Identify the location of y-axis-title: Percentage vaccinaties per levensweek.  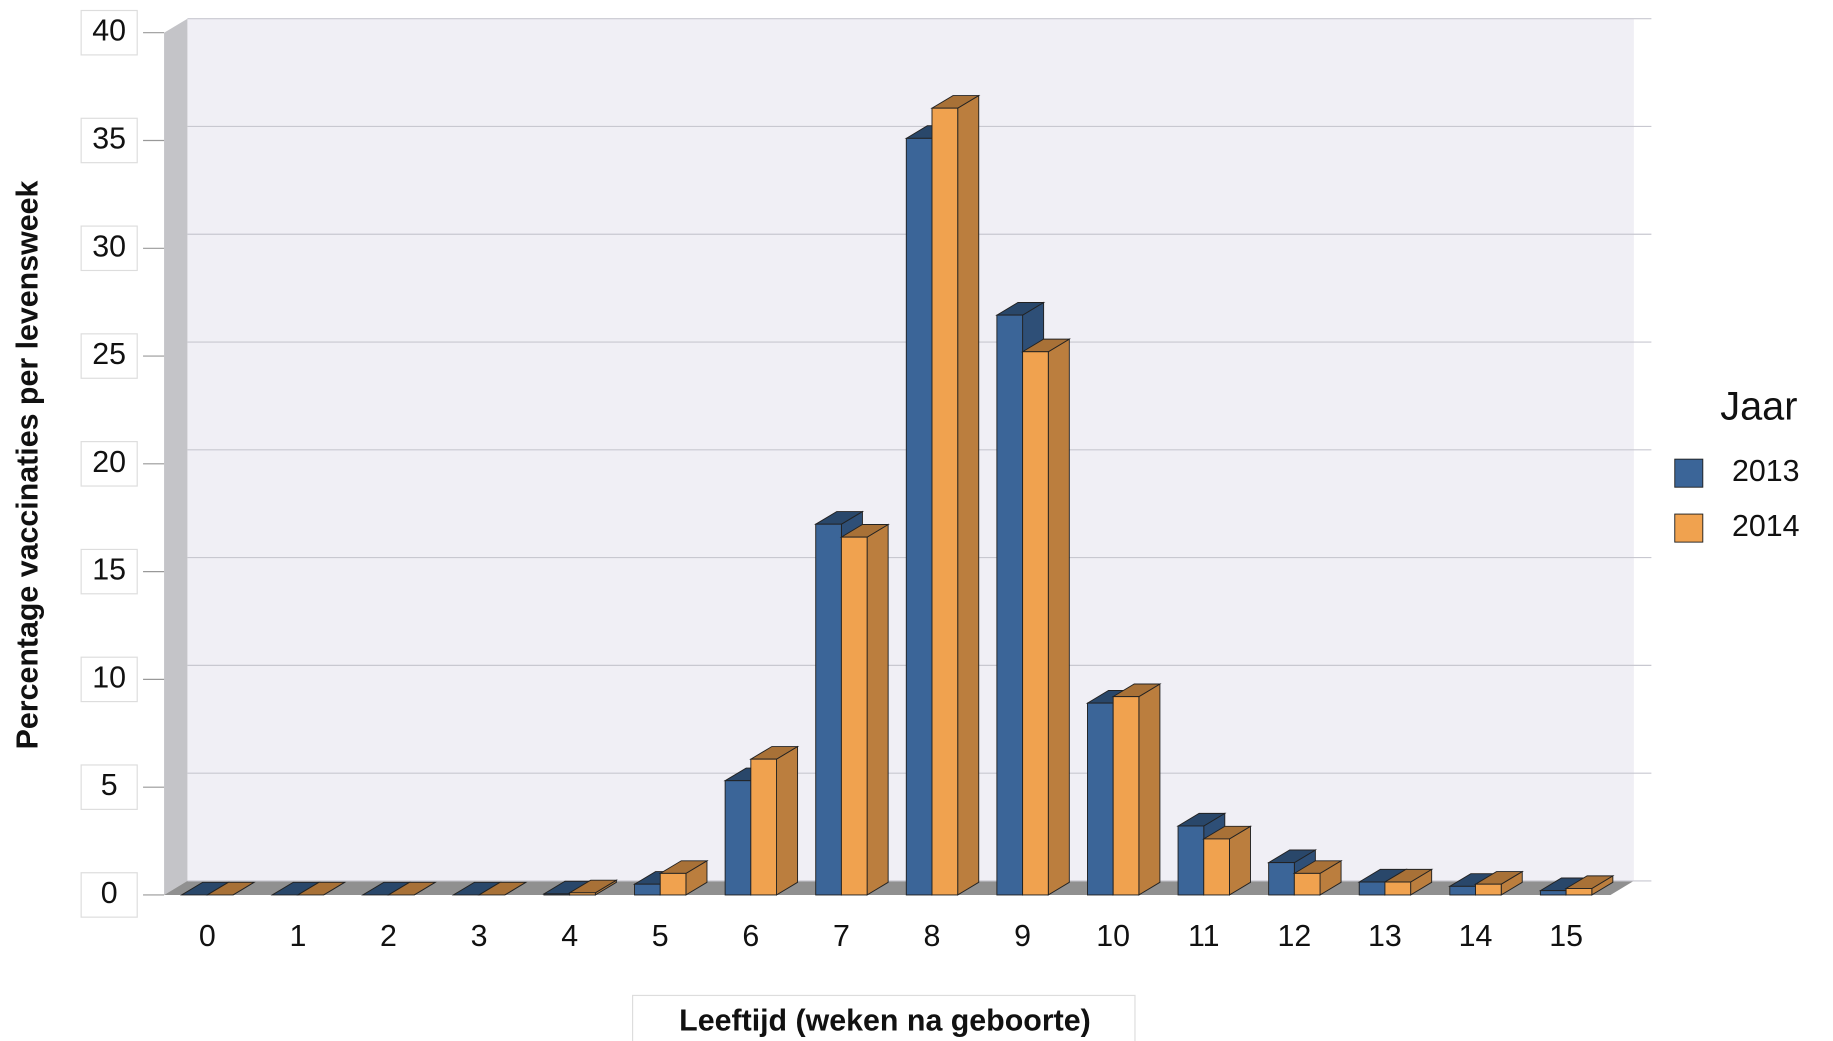
(28, 465).